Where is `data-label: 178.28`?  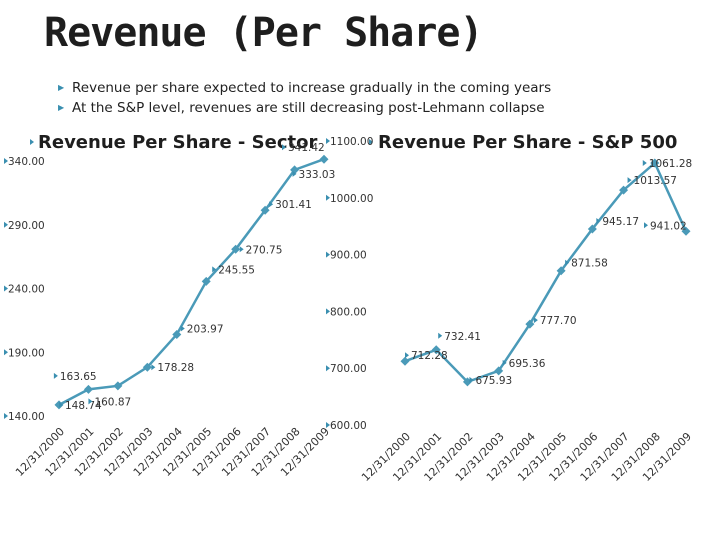
data-label: 178.28 is located at coordinates (175, 368).